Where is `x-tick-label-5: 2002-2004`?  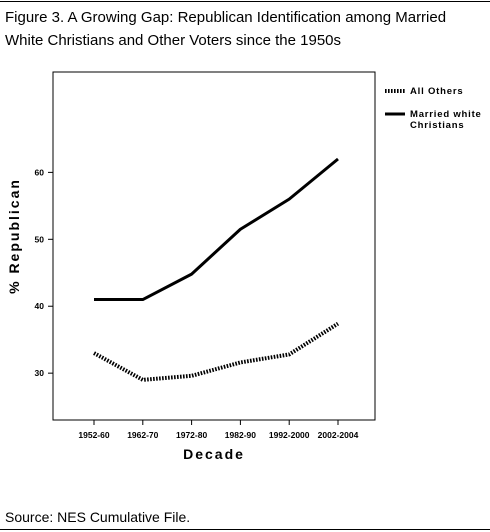 x-tick-label-5: 2002-2004 is located at coordinates (338, 435).